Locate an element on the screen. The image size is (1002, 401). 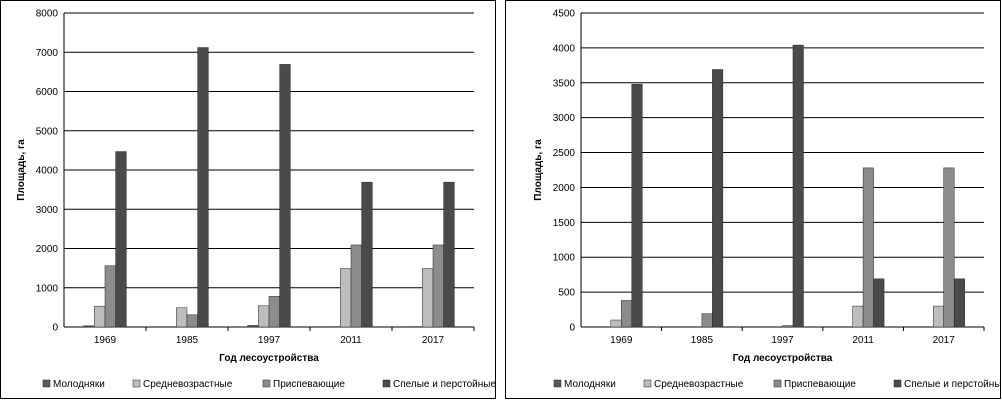
chart1-x-axis-title: Год лесоустройства is located at coordinates (783, 358).